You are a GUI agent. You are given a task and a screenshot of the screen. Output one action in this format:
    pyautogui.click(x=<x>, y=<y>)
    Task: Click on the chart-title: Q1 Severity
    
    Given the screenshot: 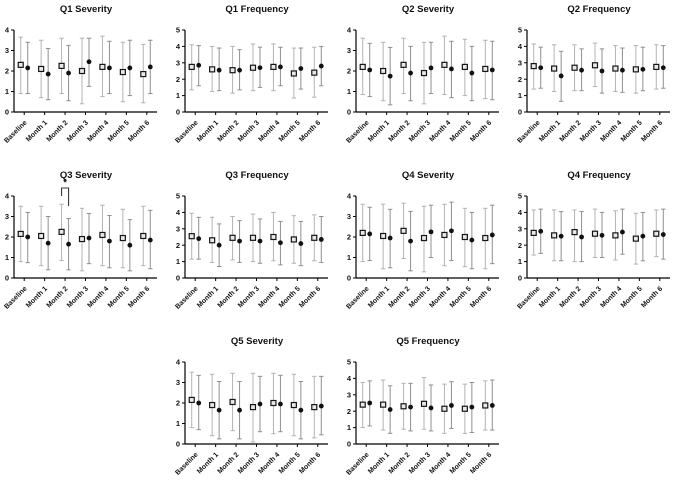 What is the action you would take?
    pyautogui.click(x=86, y=9)
    